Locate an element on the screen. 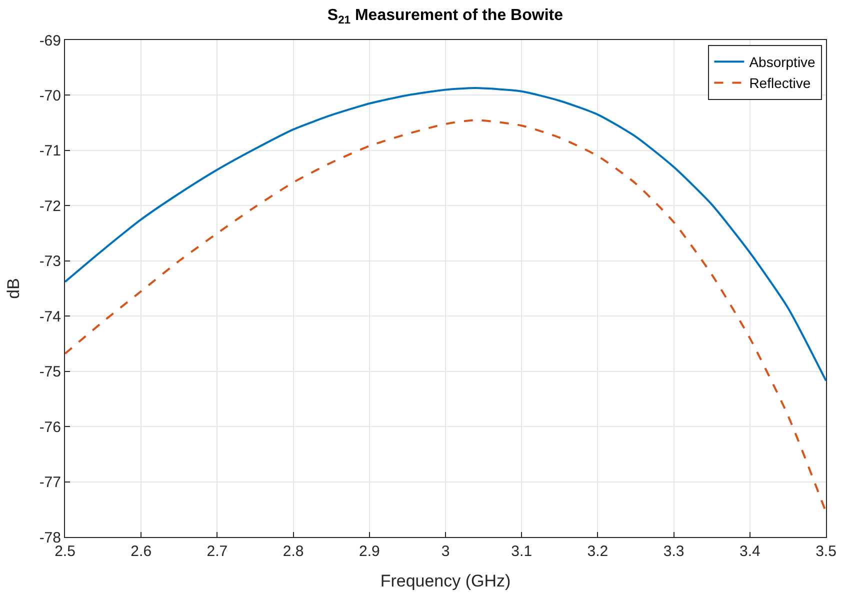 The width and height of the screenshot is (848, 599). y-tick-label: -76 is located at coordinates (50, 427).